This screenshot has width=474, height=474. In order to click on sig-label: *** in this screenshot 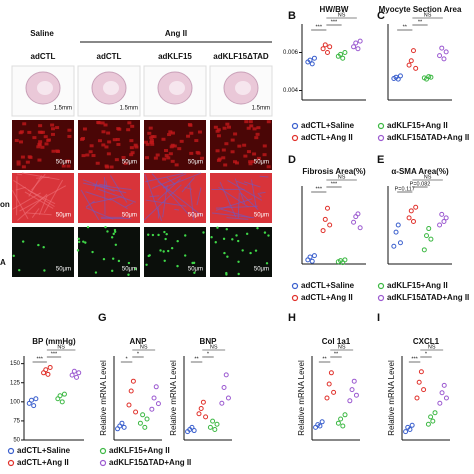, I will do `click(334, 22)`.